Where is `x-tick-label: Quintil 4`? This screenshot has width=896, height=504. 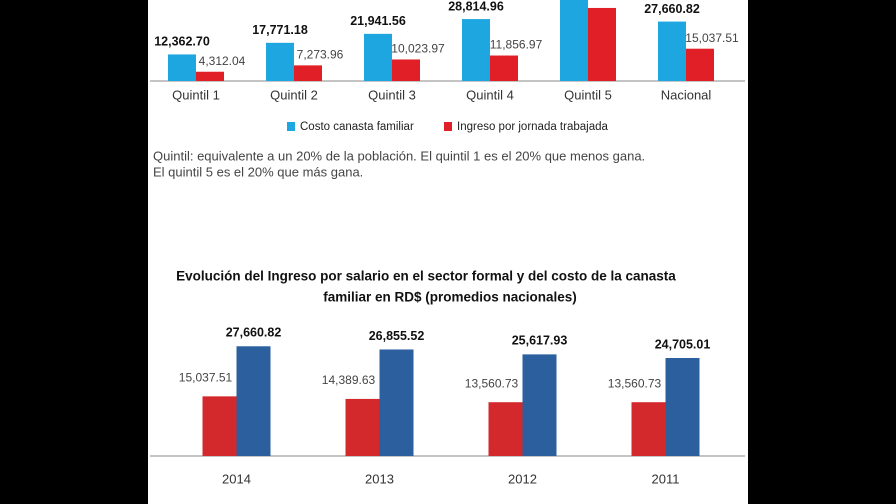
x-tick-label: Quintil 4 is located at coordinates (490, 94).